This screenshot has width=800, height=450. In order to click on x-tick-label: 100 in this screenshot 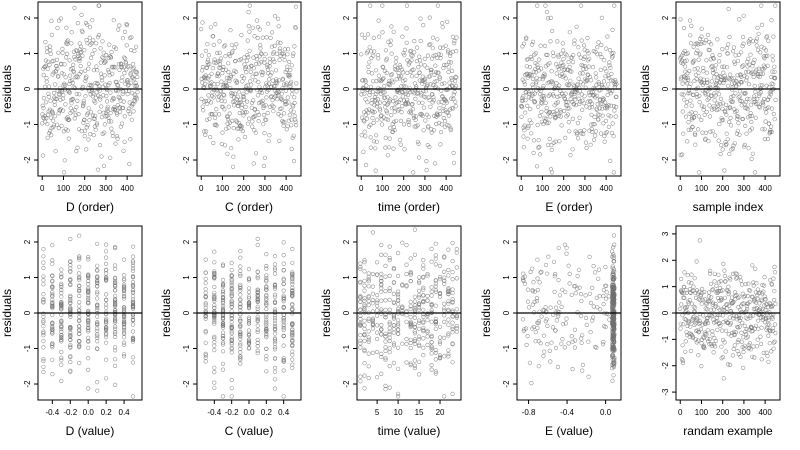, I will do `click(543, 188)`.